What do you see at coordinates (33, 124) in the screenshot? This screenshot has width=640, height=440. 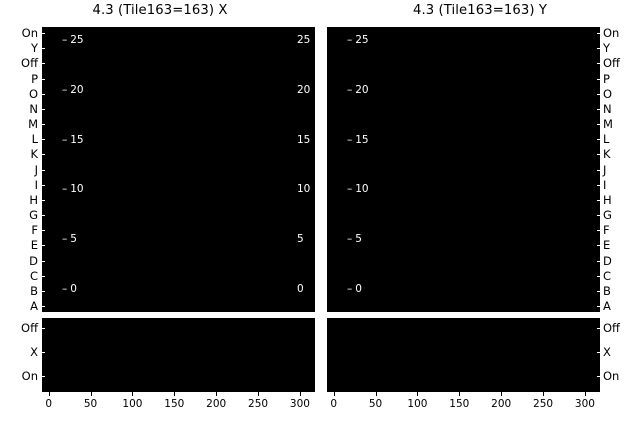 I see `y-tick-label: M` at bounding box center [33, 124].